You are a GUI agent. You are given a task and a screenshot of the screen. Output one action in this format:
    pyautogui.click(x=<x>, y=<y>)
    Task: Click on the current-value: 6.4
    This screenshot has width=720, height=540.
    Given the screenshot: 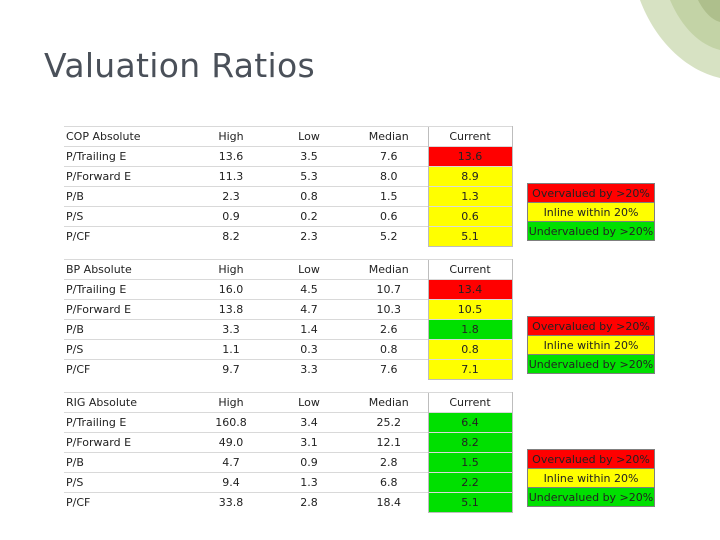 What is the action you would take?
    pyautogui.click(x=470, y=422)
    